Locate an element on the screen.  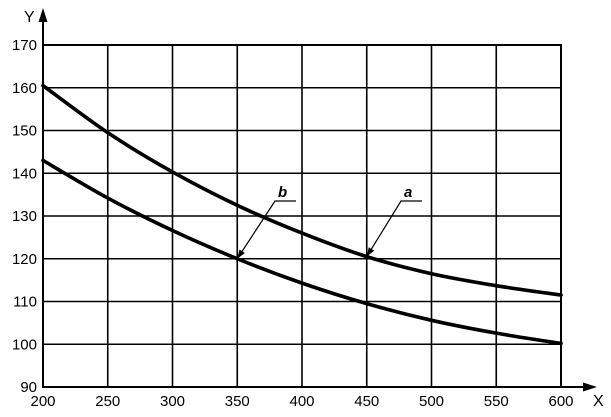
x-axis-arrowhead is located at coordinates (590, 387).